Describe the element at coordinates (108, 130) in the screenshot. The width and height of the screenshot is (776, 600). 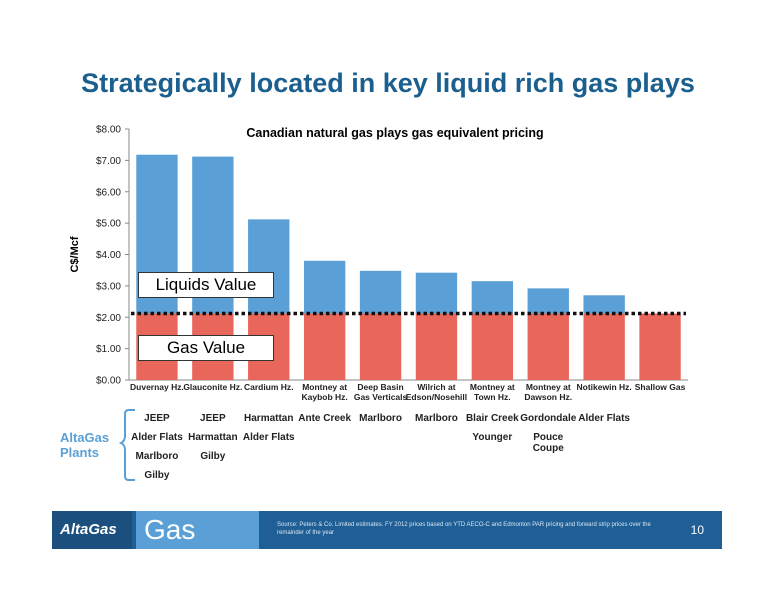
I see `y-tick-label: $8.00` at that location.